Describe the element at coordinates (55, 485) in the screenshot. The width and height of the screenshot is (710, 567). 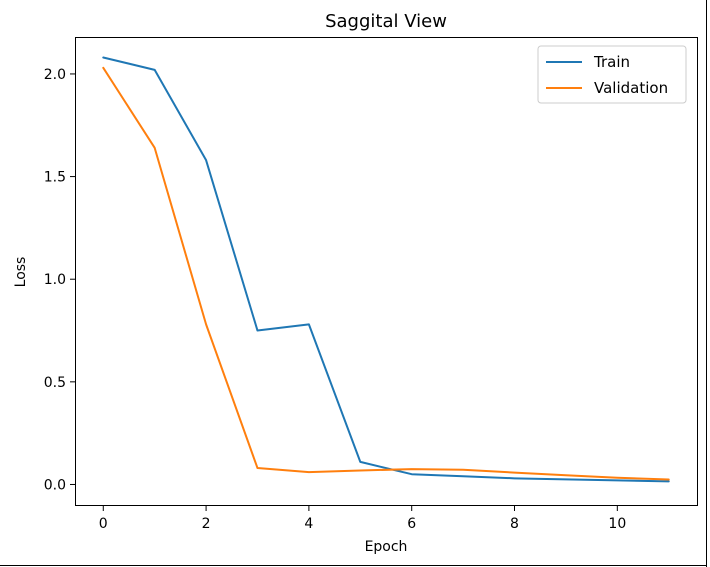
I see `y-tick-label: 0.0` at that location.